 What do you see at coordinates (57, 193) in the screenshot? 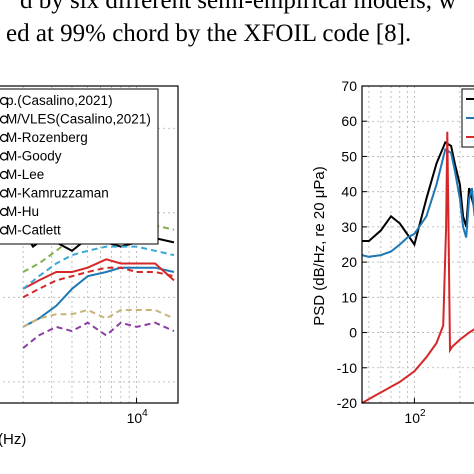
I see `left-legend-entry: M-Kamruzzaman` at bounding box center [57, 193].